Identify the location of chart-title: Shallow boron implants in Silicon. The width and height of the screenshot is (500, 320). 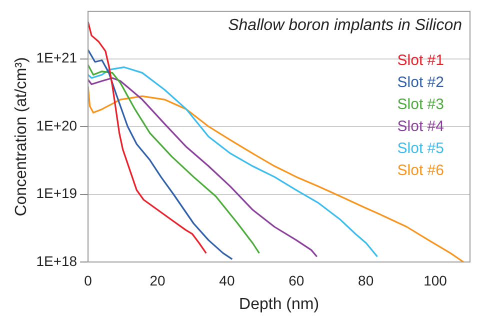
(345, 25).